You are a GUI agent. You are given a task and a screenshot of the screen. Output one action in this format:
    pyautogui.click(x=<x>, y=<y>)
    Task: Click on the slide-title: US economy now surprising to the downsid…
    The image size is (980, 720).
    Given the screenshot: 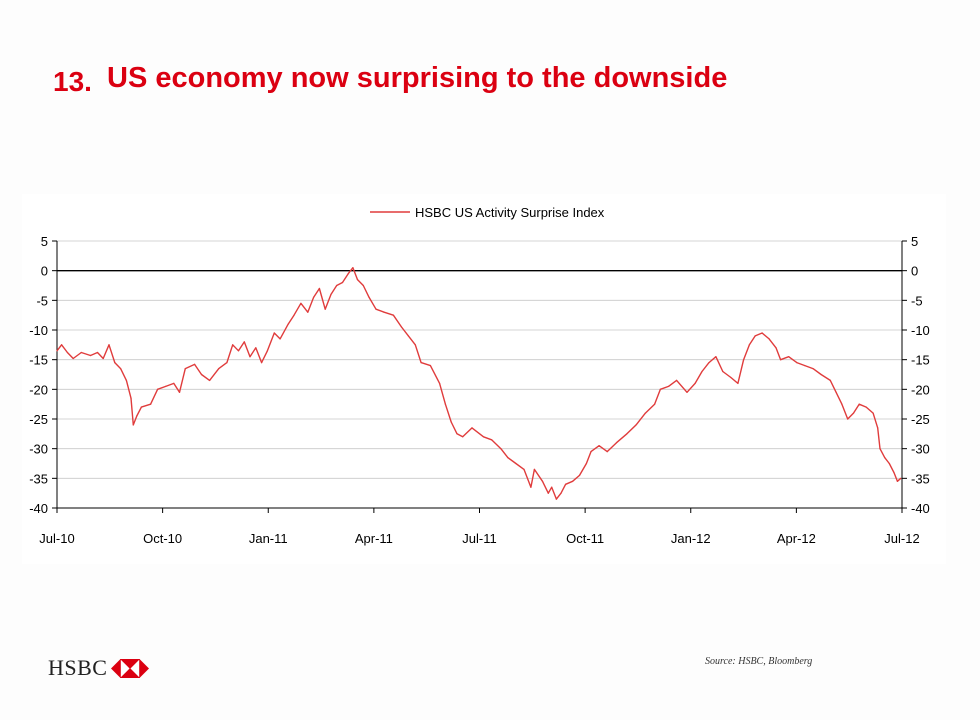 What is the action you would take?
    pyautogui.click(x=417, y=78)
    